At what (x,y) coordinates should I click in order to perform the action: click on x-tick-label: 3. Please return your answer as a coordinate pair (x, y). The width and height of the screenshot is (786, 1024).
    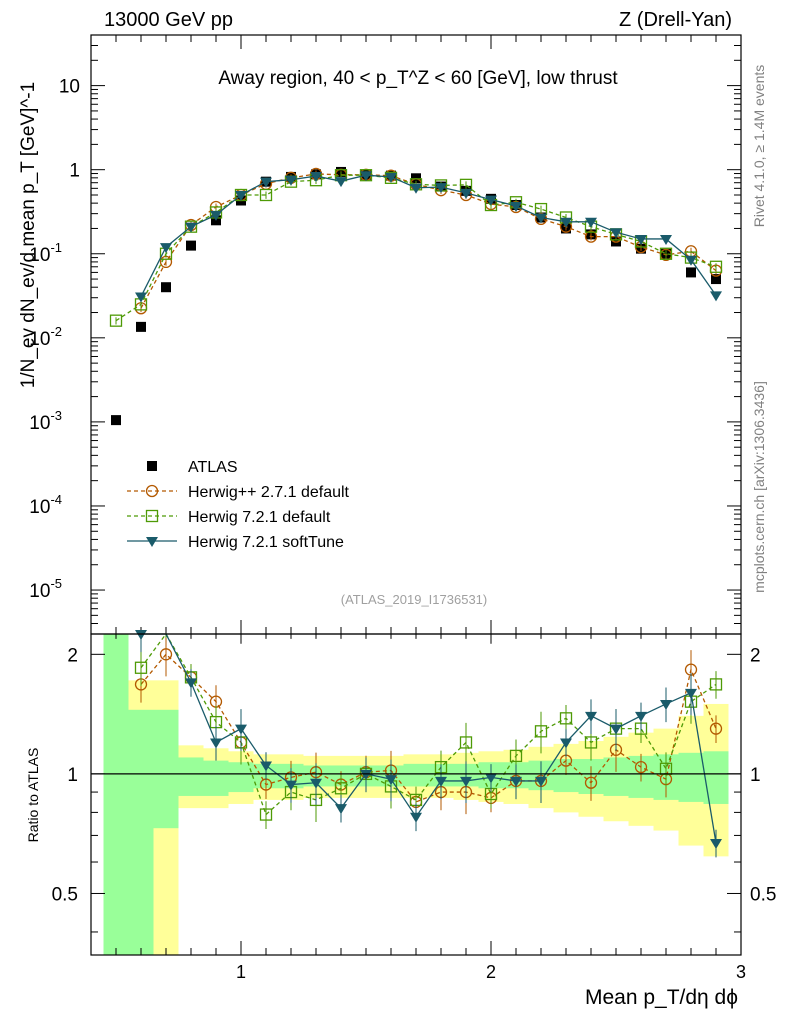
    Looking at the image, I should click on (741, 972).